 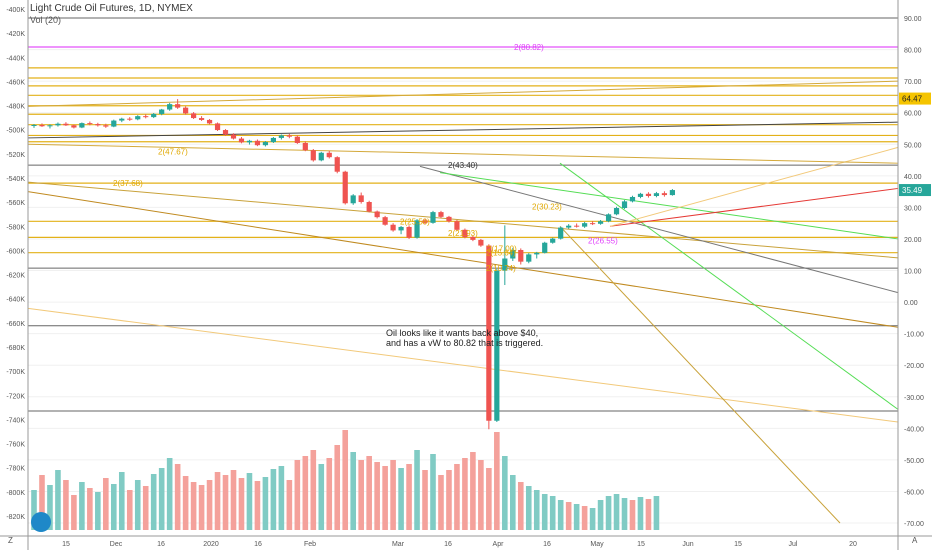 I want to click on right-tick-label: -50.00, so click(x=914, y=461).